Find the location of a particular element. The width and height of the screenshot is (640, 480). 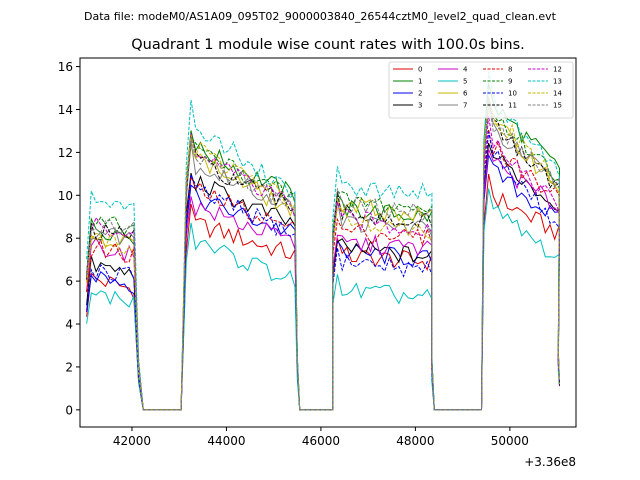

legend-label-2: 2 is located at coordinates (420, 94).